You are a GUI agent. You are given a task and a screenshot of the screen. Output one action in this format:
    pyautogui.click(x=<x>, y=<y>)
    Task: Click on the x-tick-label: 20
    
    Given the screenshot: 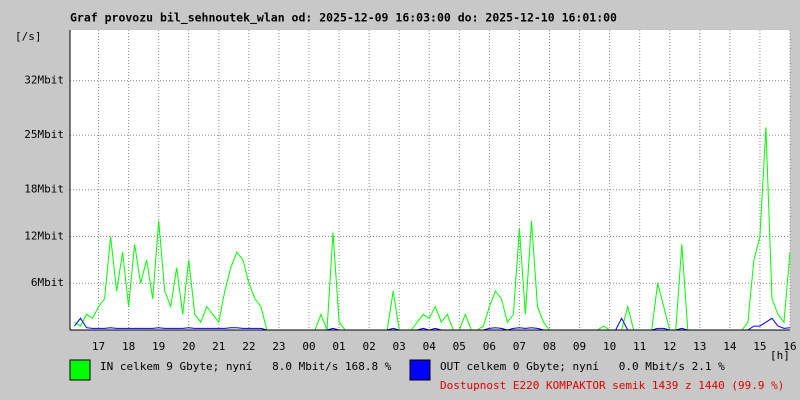 What is the action you would take?
    pyautogui.click(x=188, y=346)
    